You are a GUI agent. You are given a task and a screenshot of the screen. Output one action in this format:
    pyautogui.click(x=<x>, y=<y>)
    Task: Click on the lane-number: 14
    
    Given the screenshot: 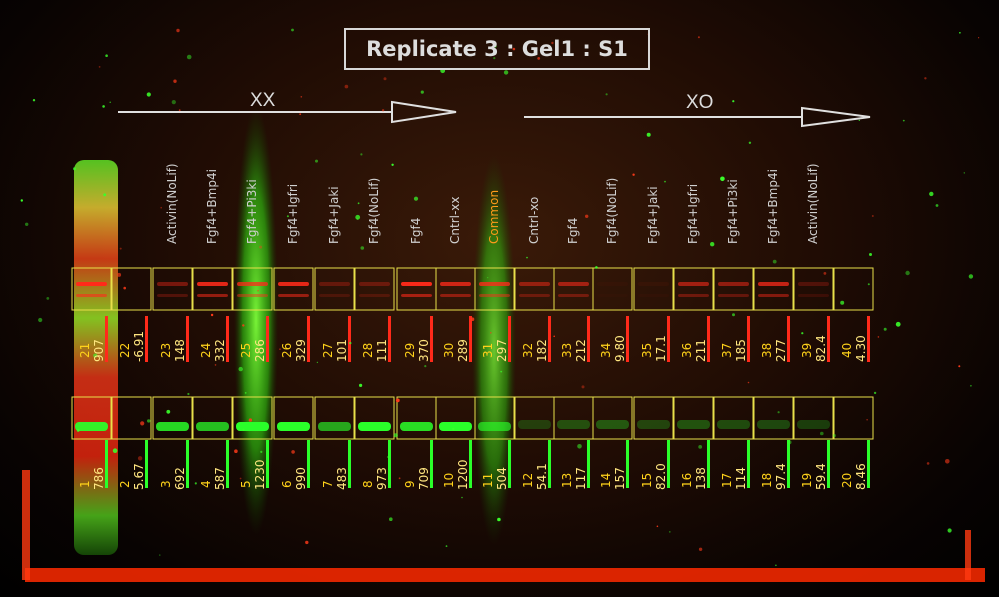 What is the action you would take?
    pyautogui.click(x=606, y=480)
    